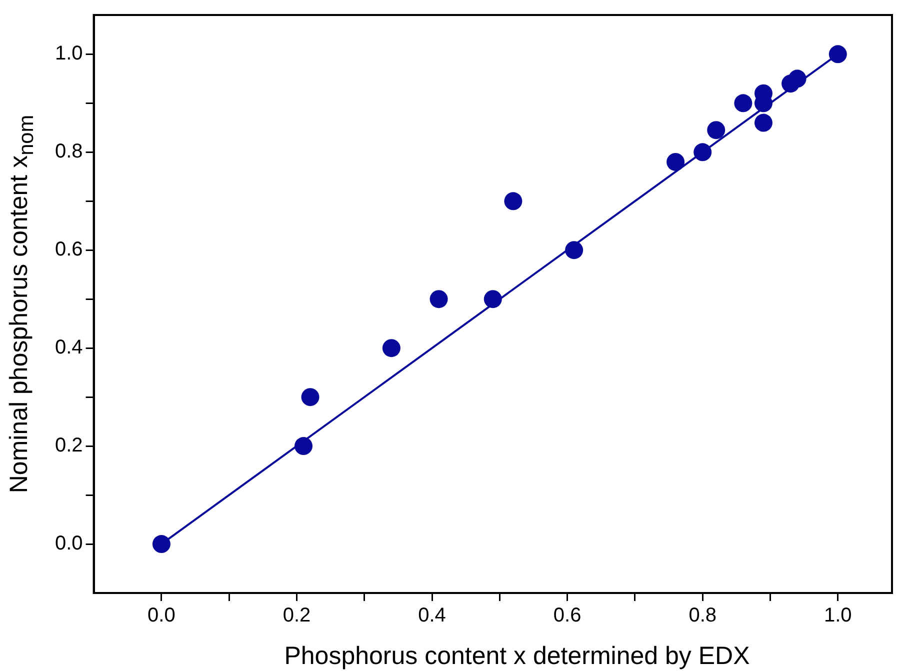 Image resolution: width=901 pixels, height=671 pixels. What do you see at coordinates (296, 615) in the screenshot?
I see `x-tick-label: 0.2` at bounding box center [296, 615].